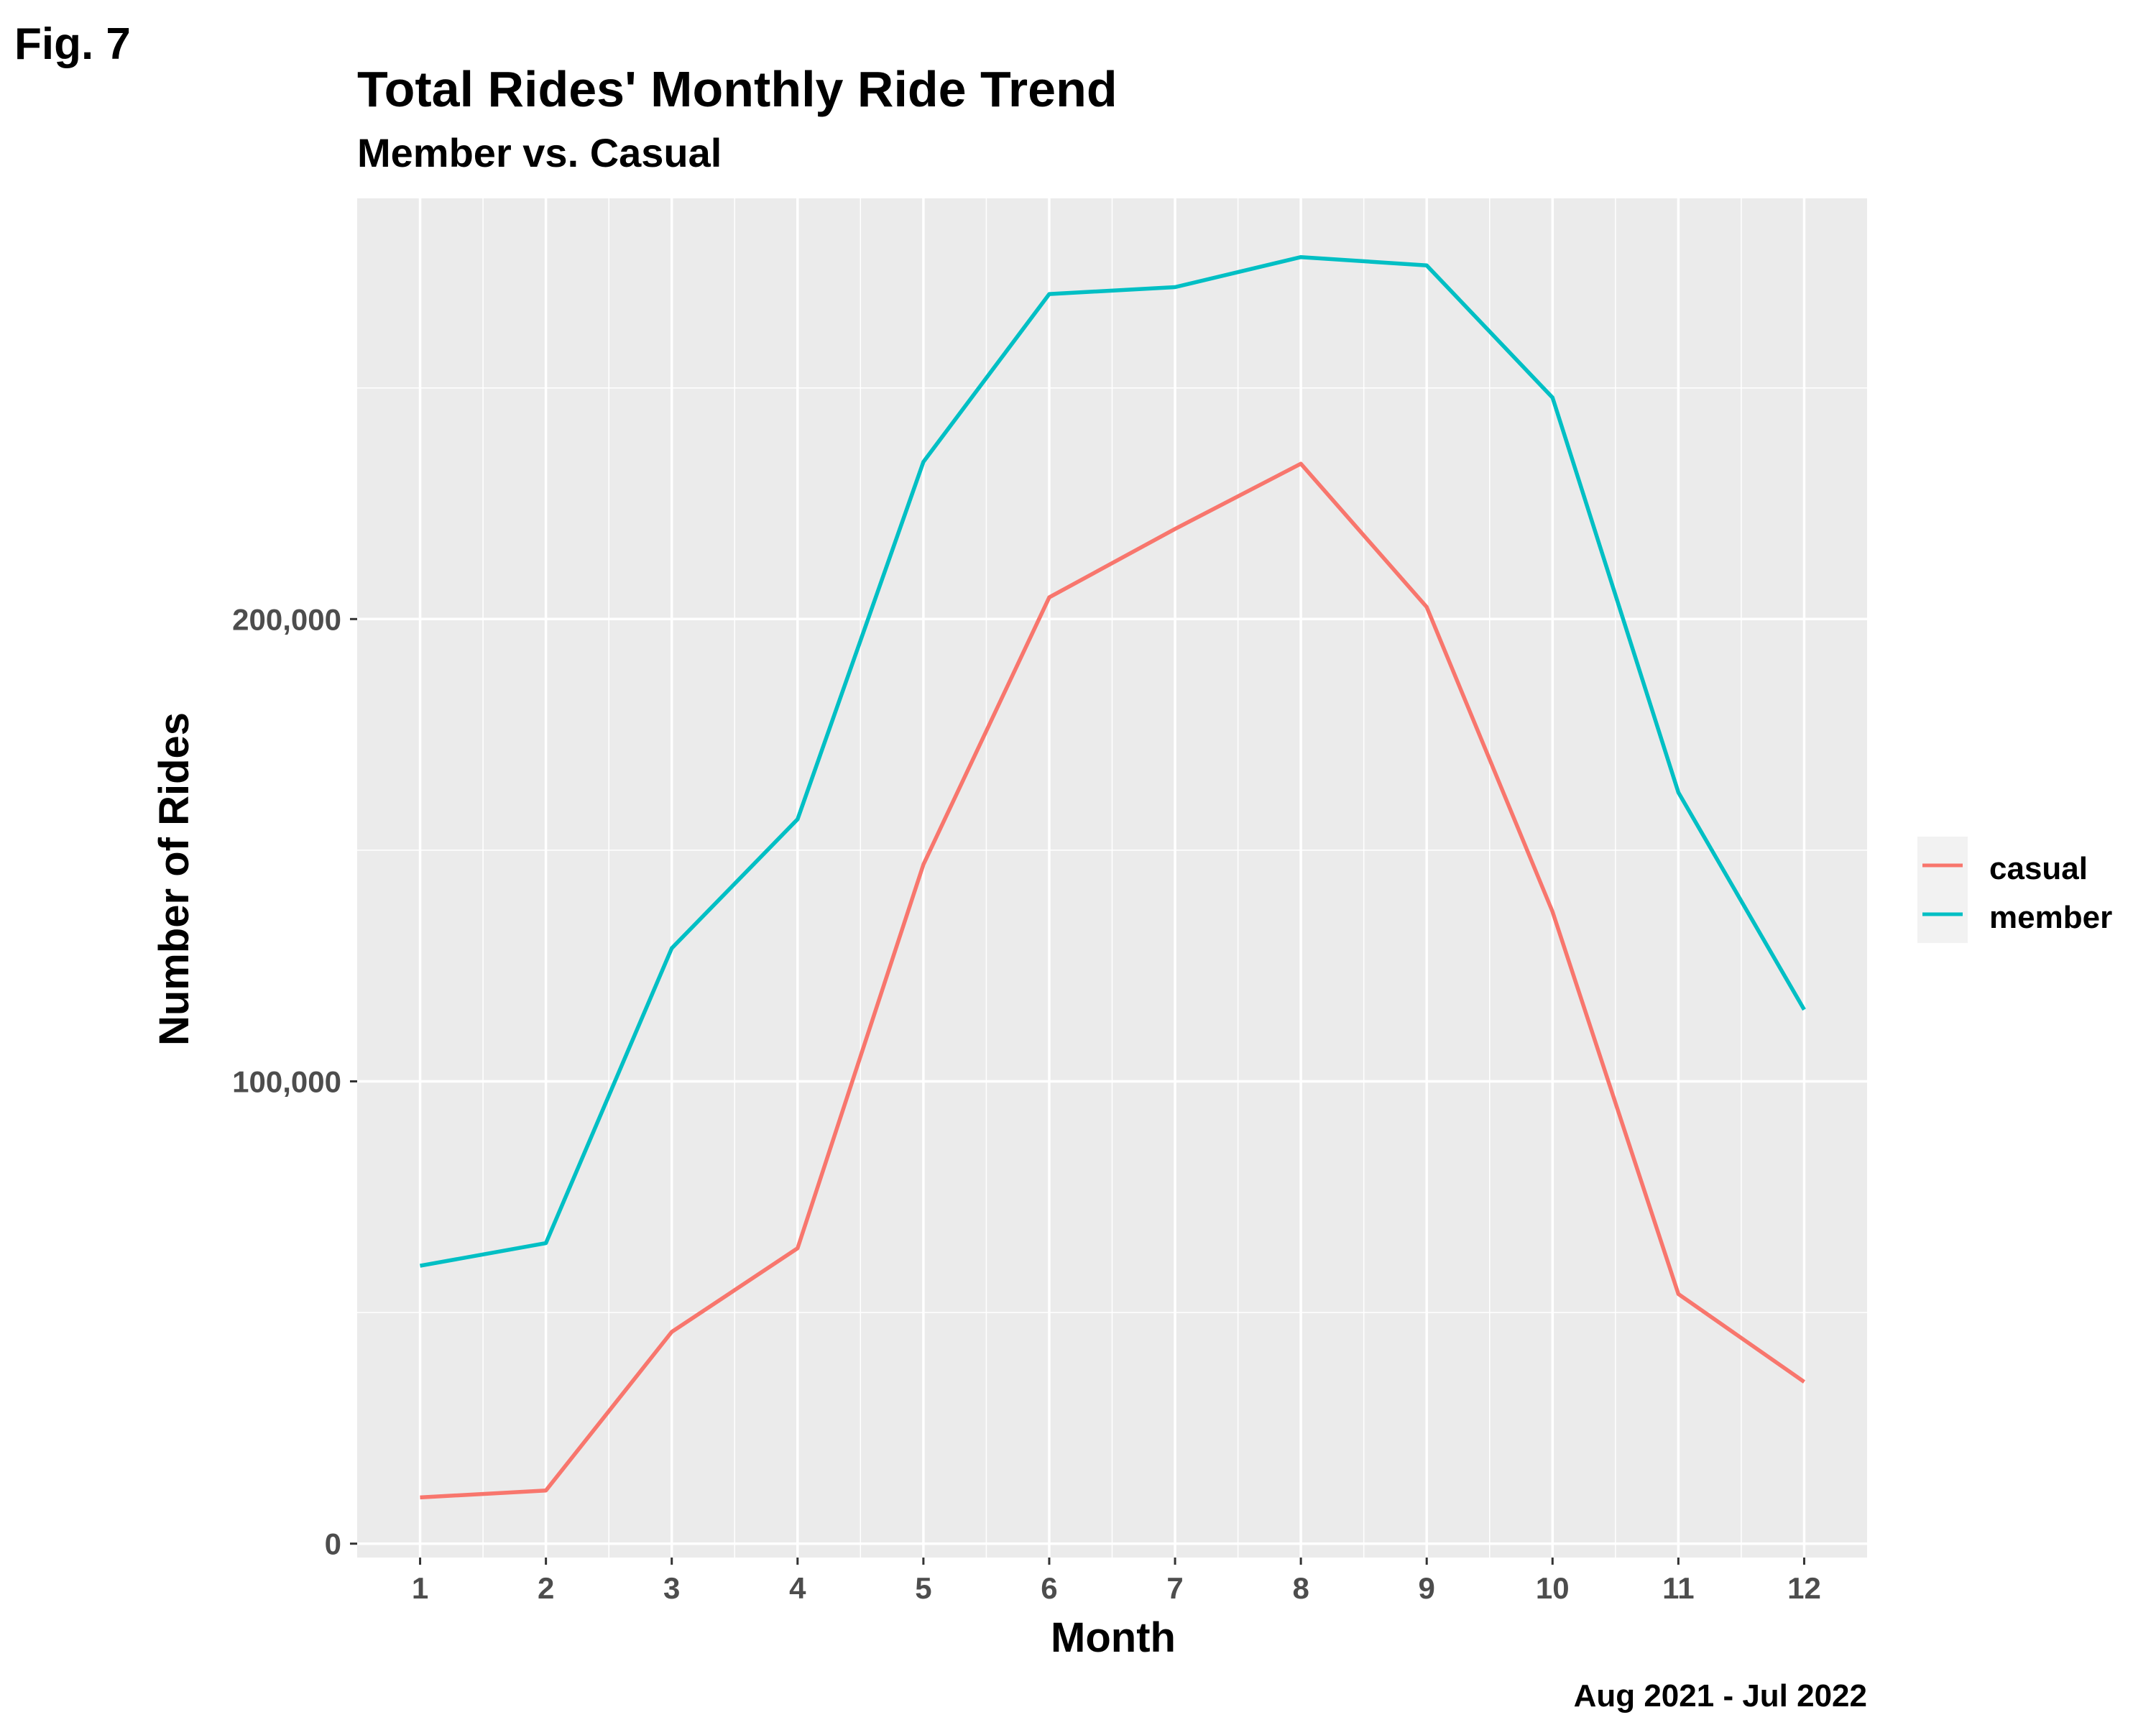  Describe the element at coordinates (174, 879) in the screenshot. I see `y-axis-label: Number of Rides` at that location.